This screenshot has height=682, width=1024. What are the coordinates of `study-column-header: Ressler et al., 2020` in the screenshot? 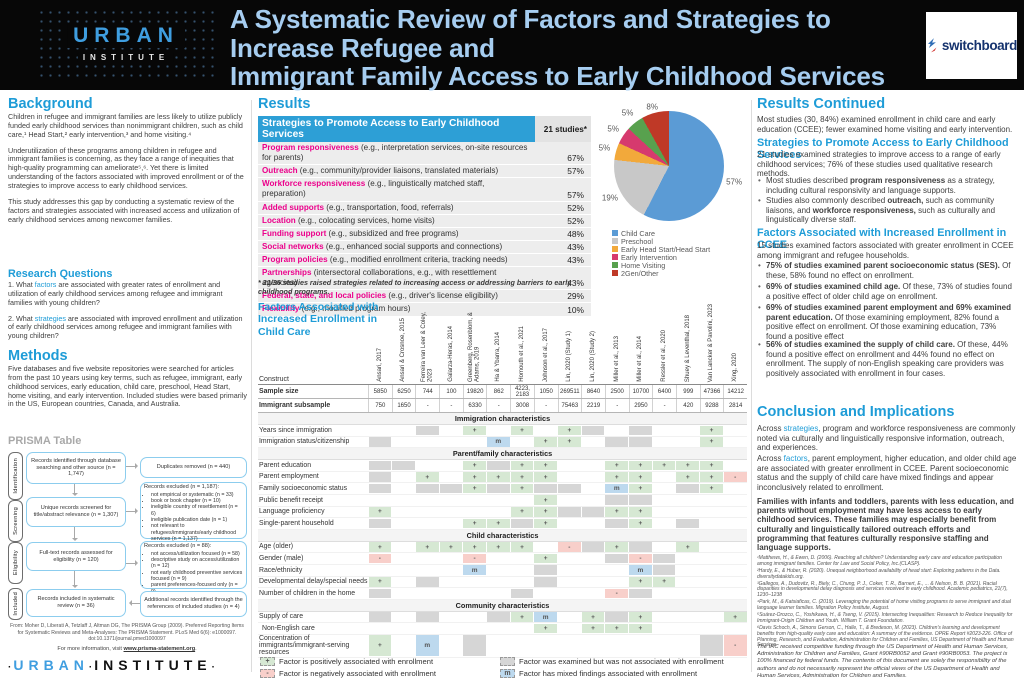 It's located at (664, 342).